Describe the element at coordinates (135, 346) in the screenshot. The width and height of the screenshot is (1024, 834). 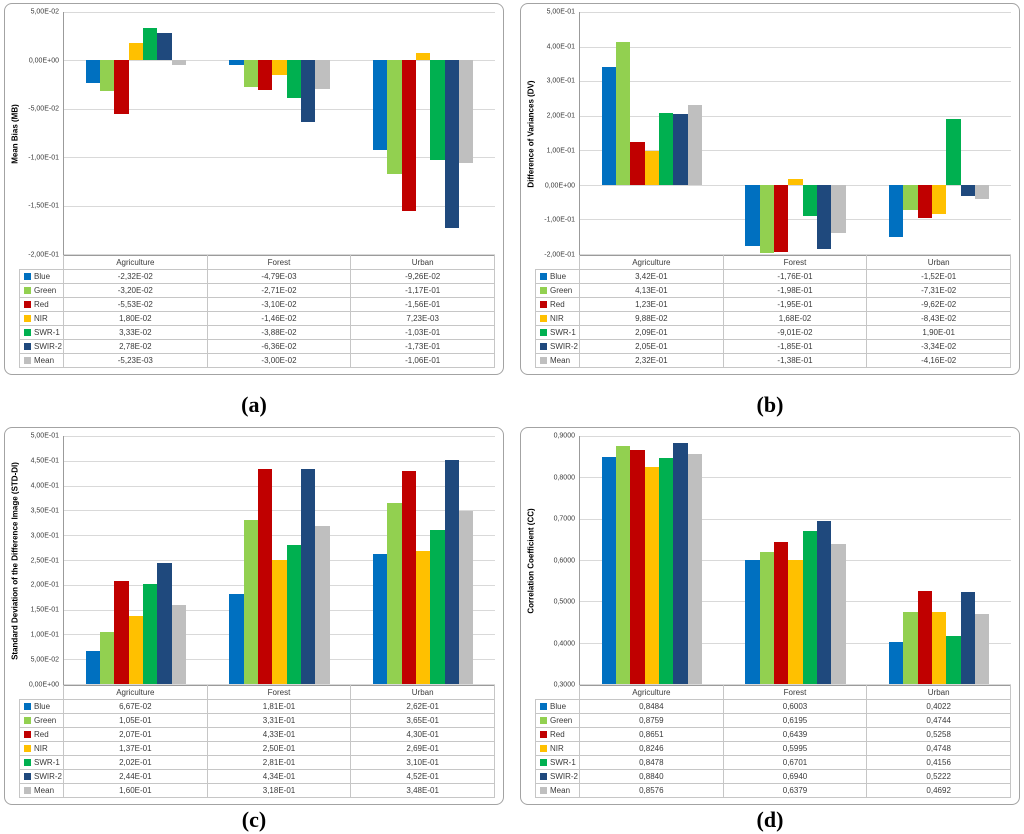
I see `value-cell-swir-2-agriculture: 2,78E-02` at that location.